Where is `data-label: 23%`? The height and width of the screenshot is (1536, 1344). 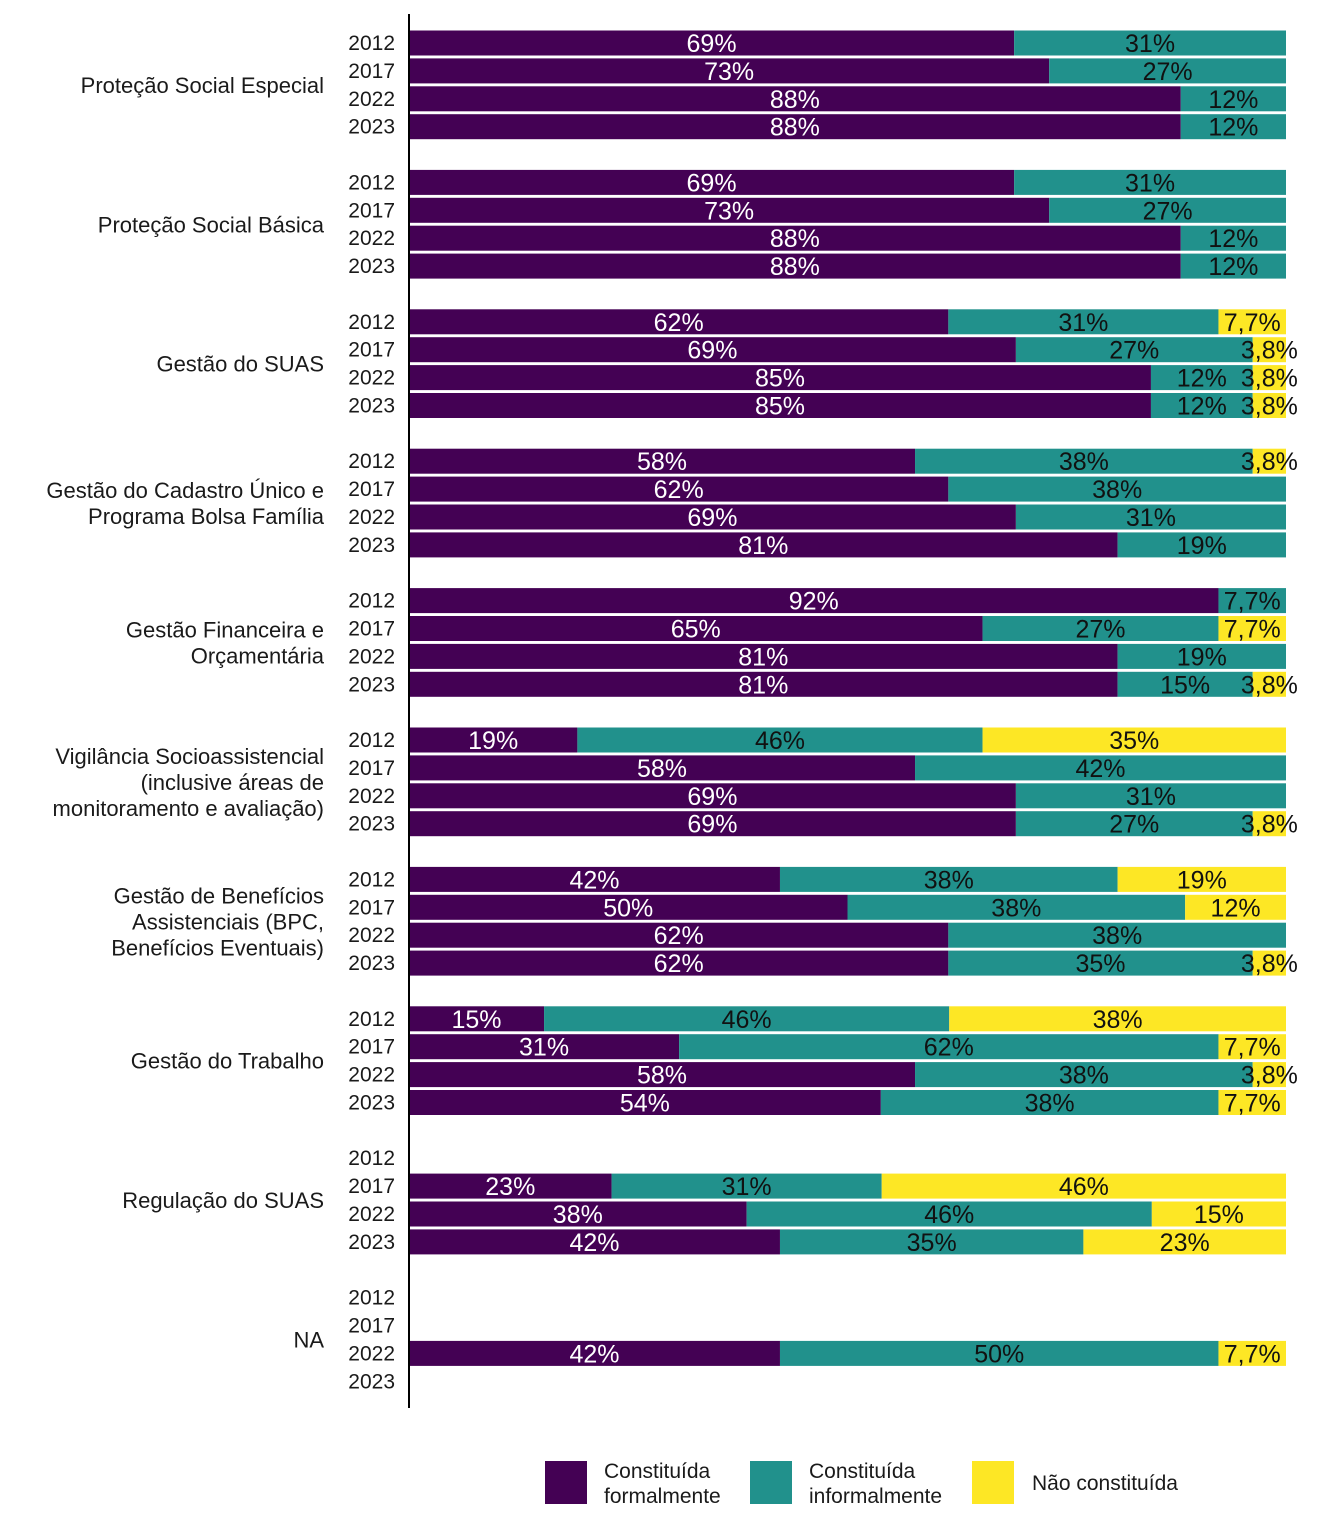
data-label: 23% is located at coordinates (1185, 1243).